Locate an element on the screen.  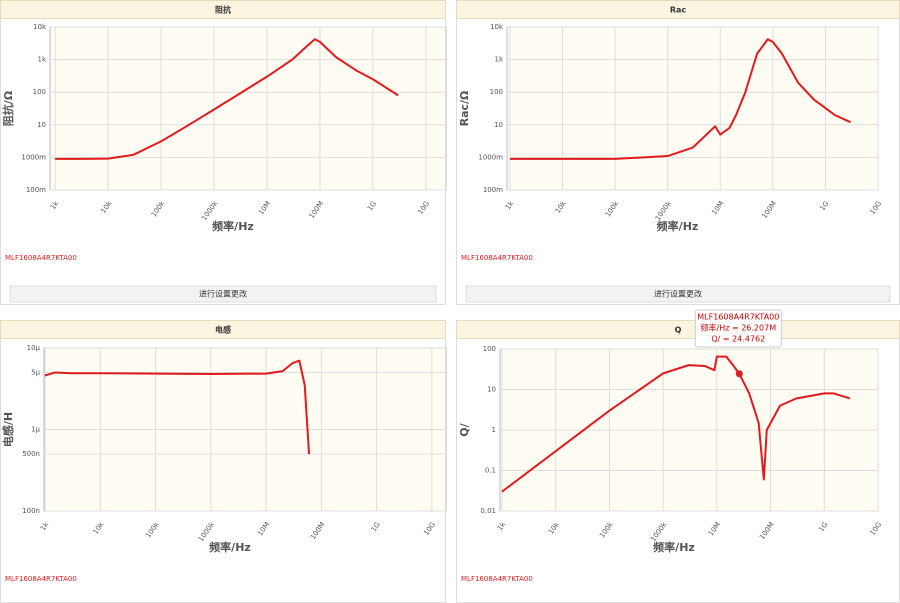
chart-title: Rac is located at coordinates (678, 10).